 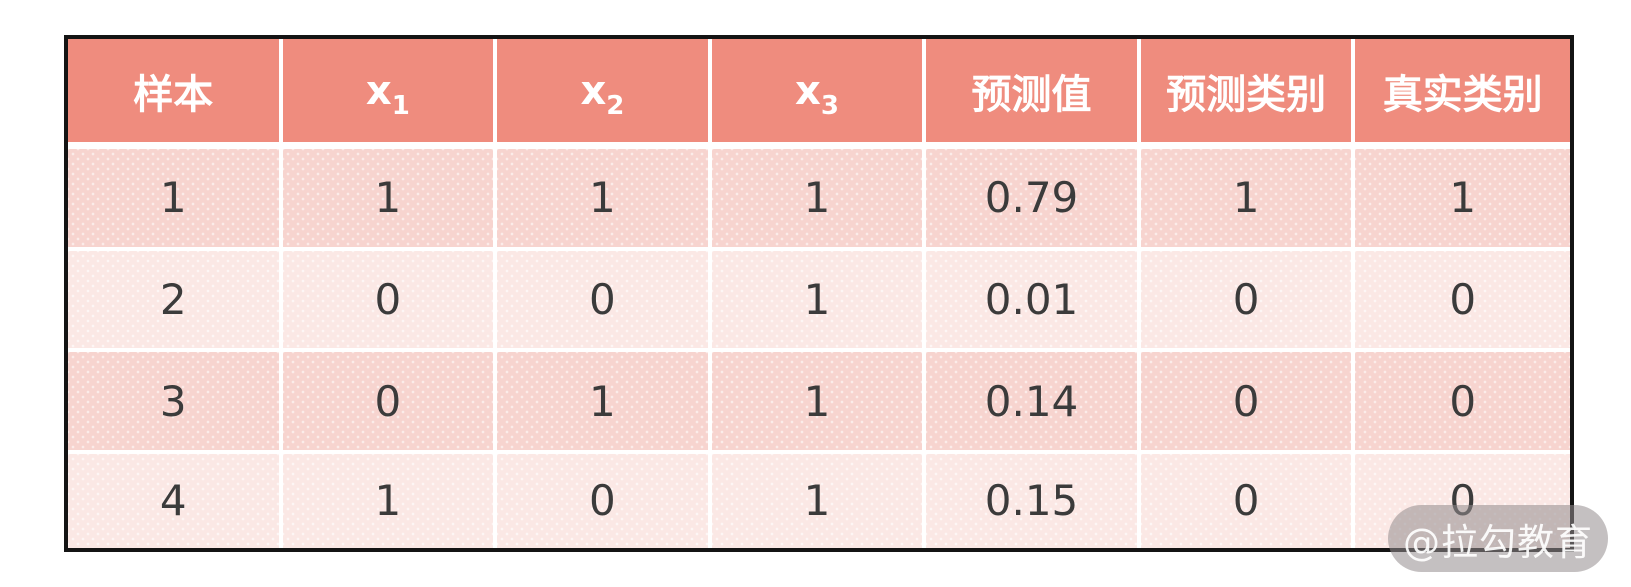 I want to click on header-cell-0: 样本, so click(x=175, y=94).